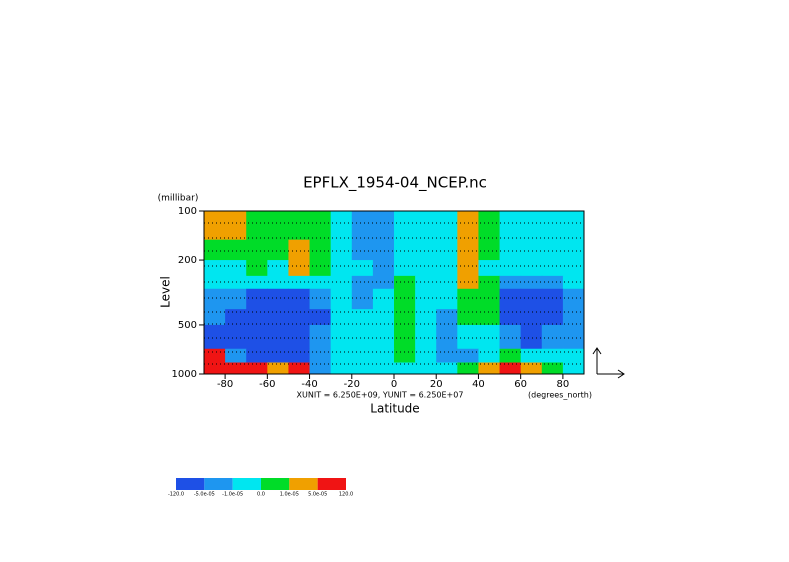  I want to click on chart-title: EPFLX_1954-04_NCEP.nc, so click(395, 183).